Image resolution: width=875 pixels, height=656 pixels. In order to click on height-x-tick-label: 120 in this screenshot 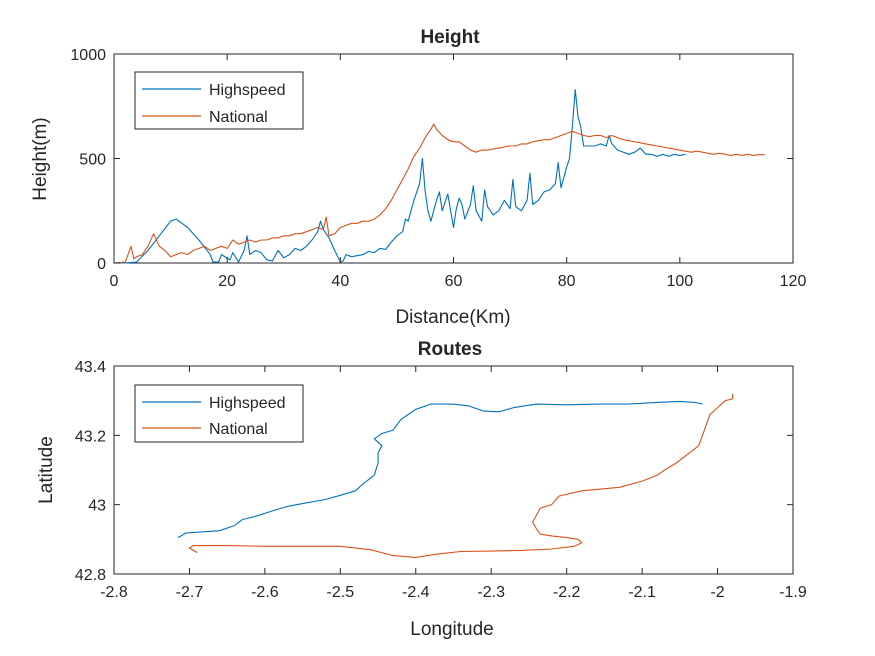, I will do `click(793, 281)`.